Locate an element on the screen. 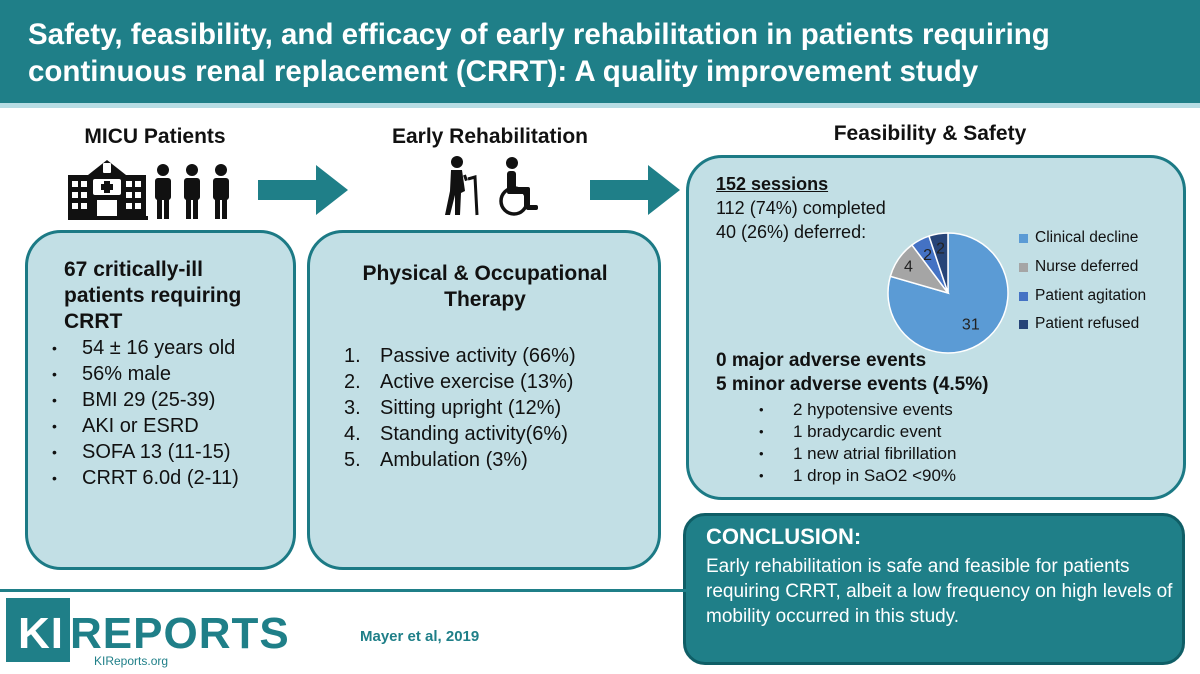 The width and height of the screenshot is (1200, 674). sessions-total: 152 sessions is located at coordinates (772, 184).